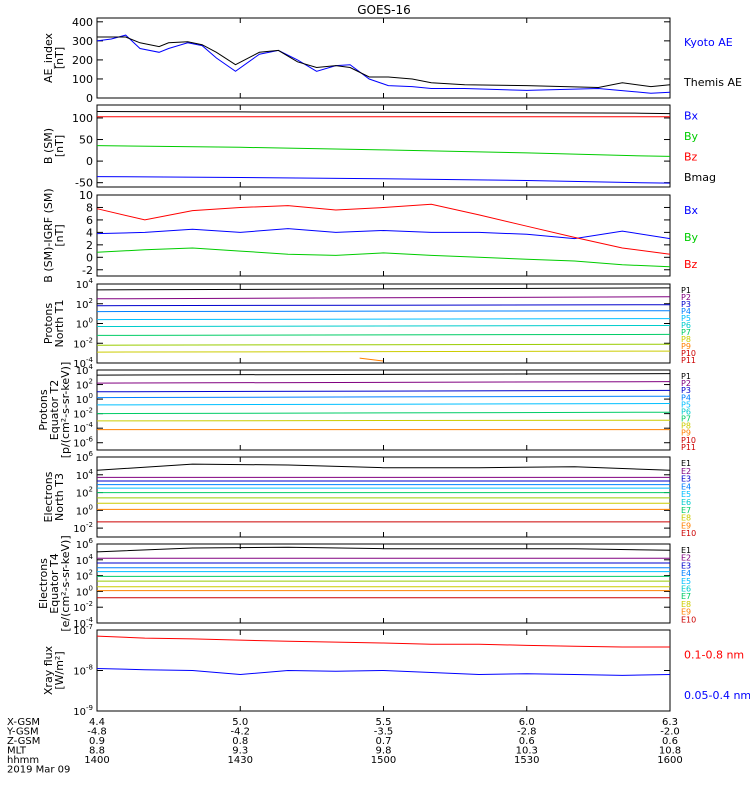 The image size is (750, 800). Describe the element at coordinates (54, 410) in the screenshot. I see `panel-y-label: Equator T2` at that location.